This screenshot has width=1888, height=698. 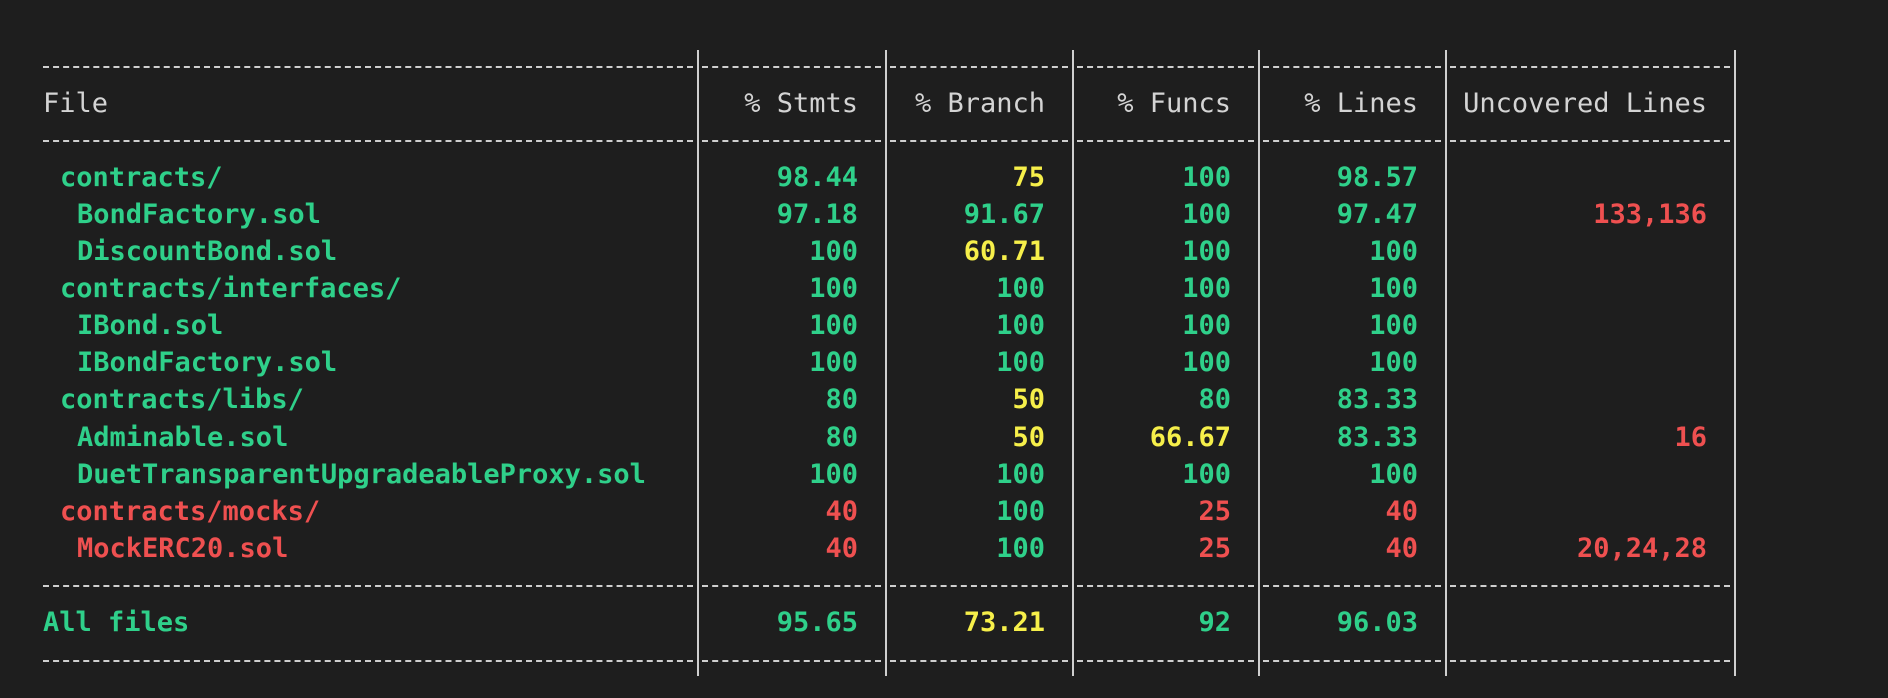 What do you see at coordinates (1377, 214) in the screenshot?
I see `coverage-value: 97.47` at bounding box center [1377, 214].